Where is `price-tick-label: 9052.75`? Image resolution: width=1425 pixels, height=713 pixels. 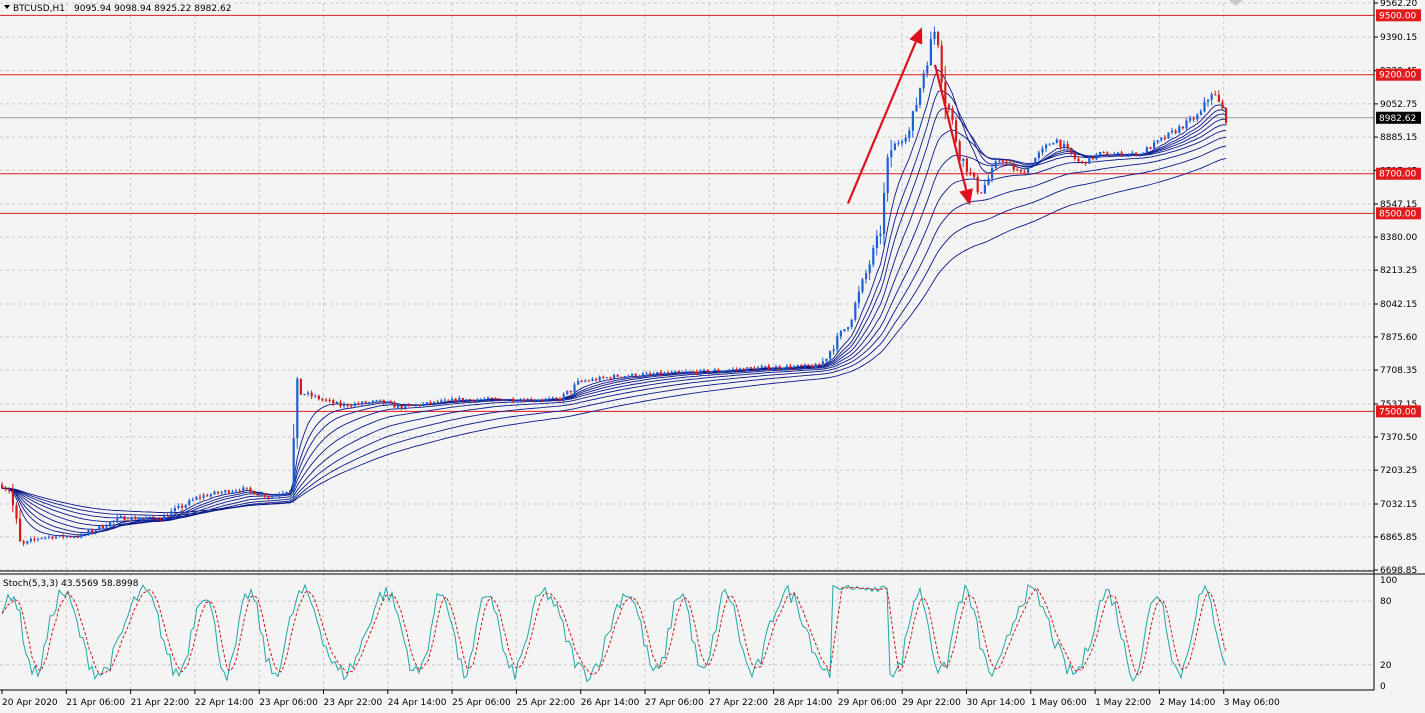
price-tick-label: 9052.75 is located at coordinates (1398, 105).